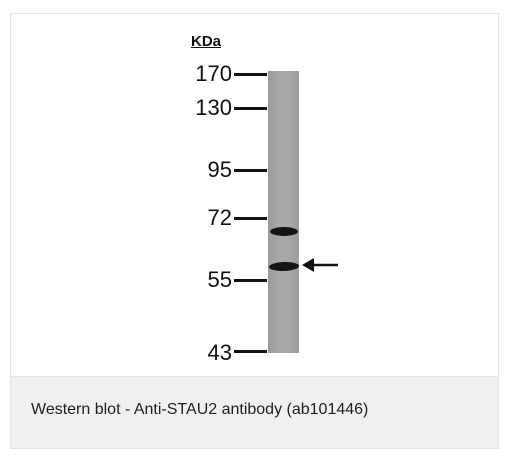 This screenshot has height=462, width=510. I want to click on blot-band-upper, so click(284, 231).